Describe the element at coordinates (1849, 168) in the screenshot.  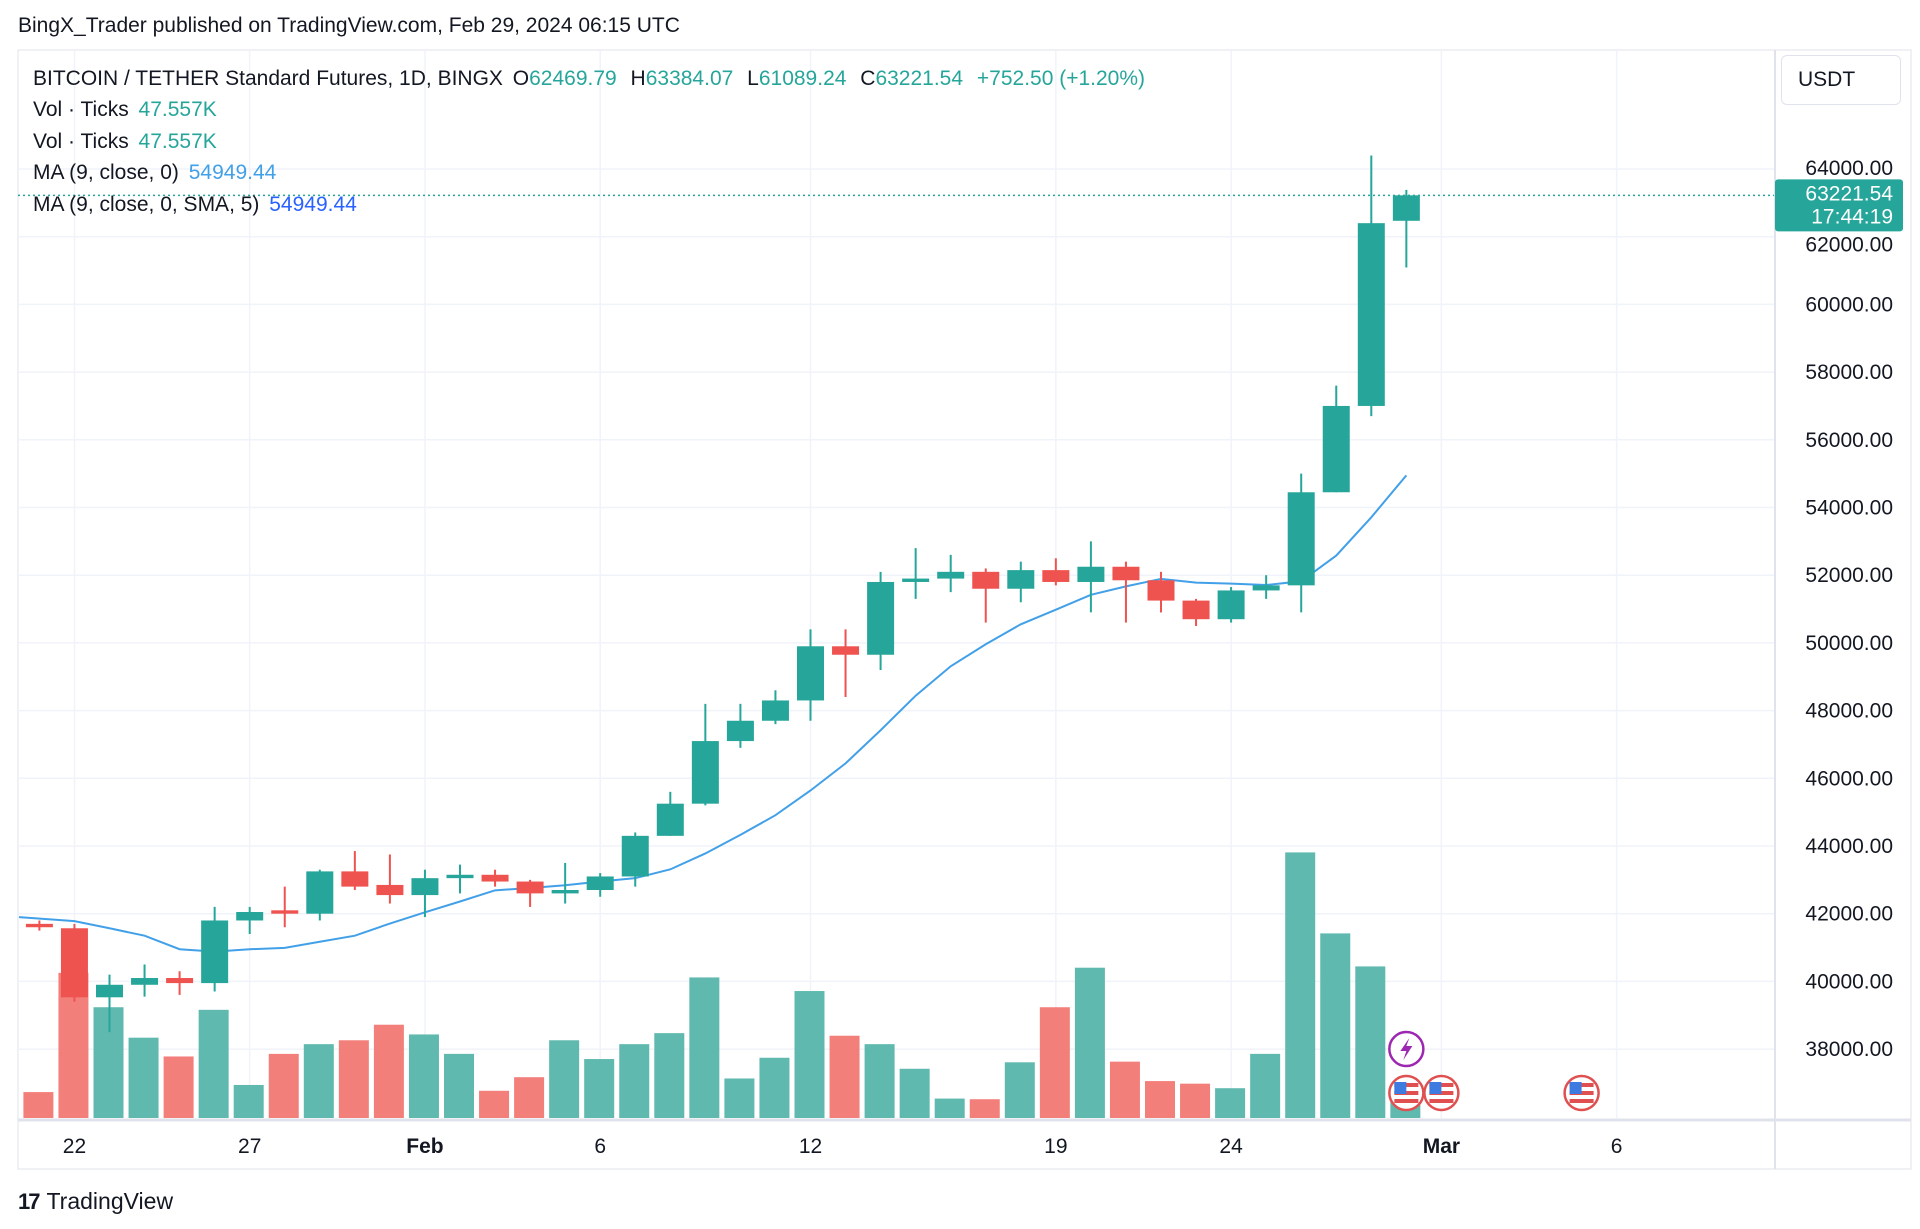
I see `price-tick-label: 64000.00` at that location.